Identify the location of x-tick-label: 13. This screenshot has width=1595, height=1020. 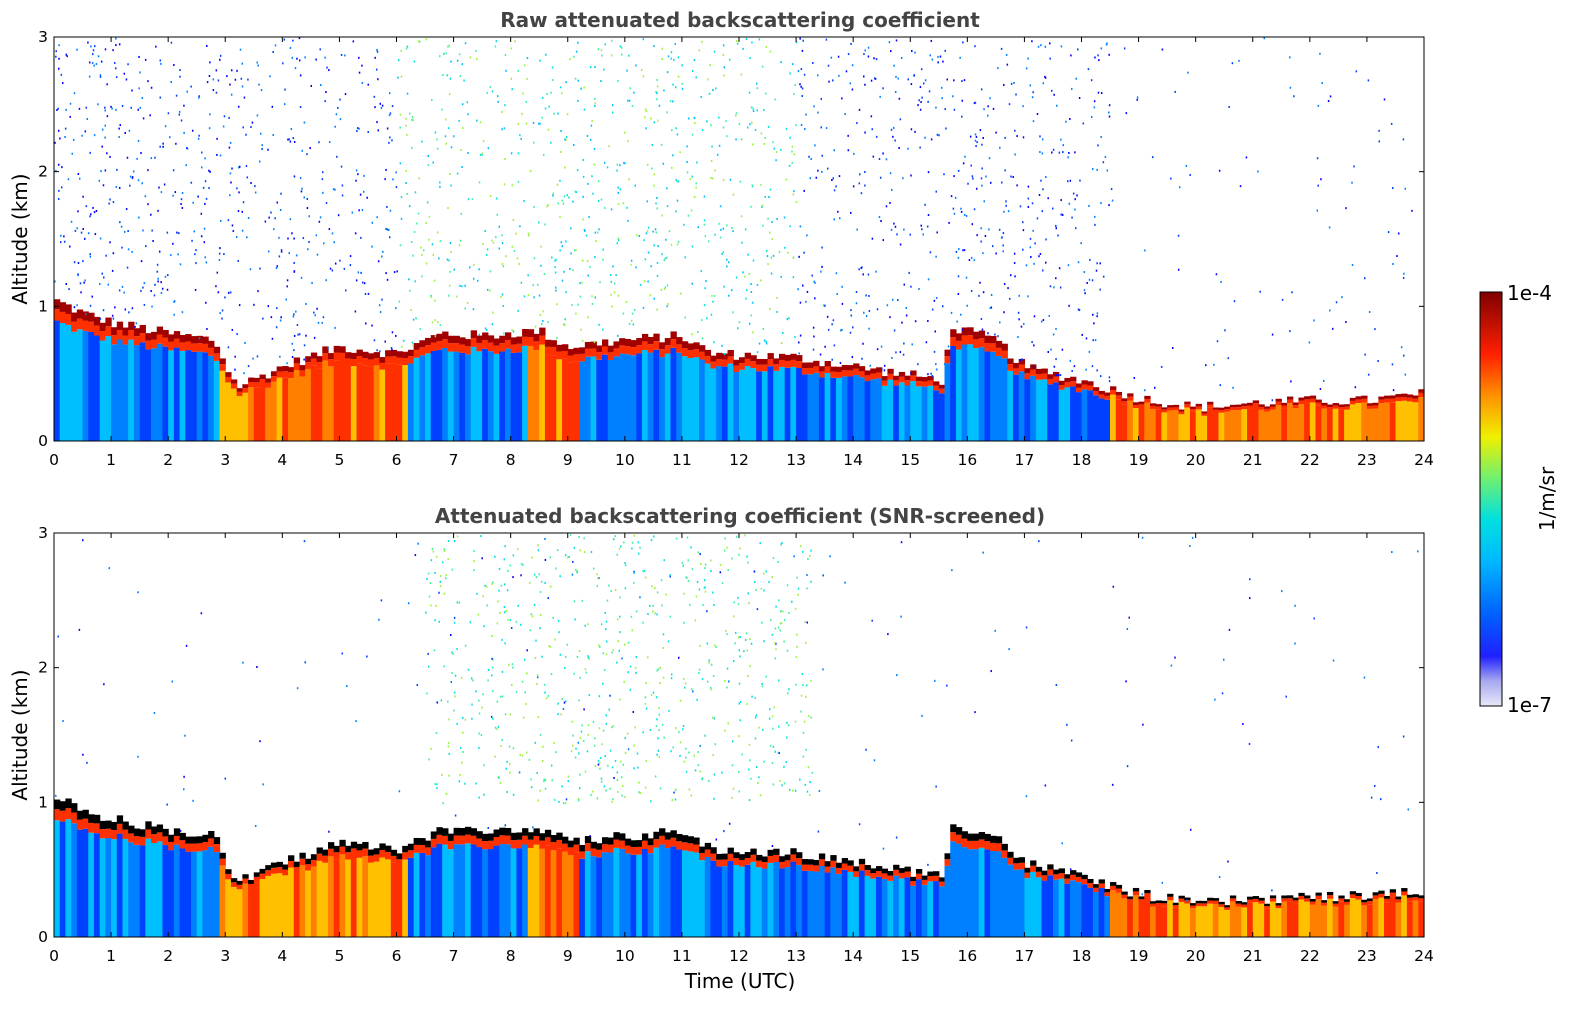
(796, 956).